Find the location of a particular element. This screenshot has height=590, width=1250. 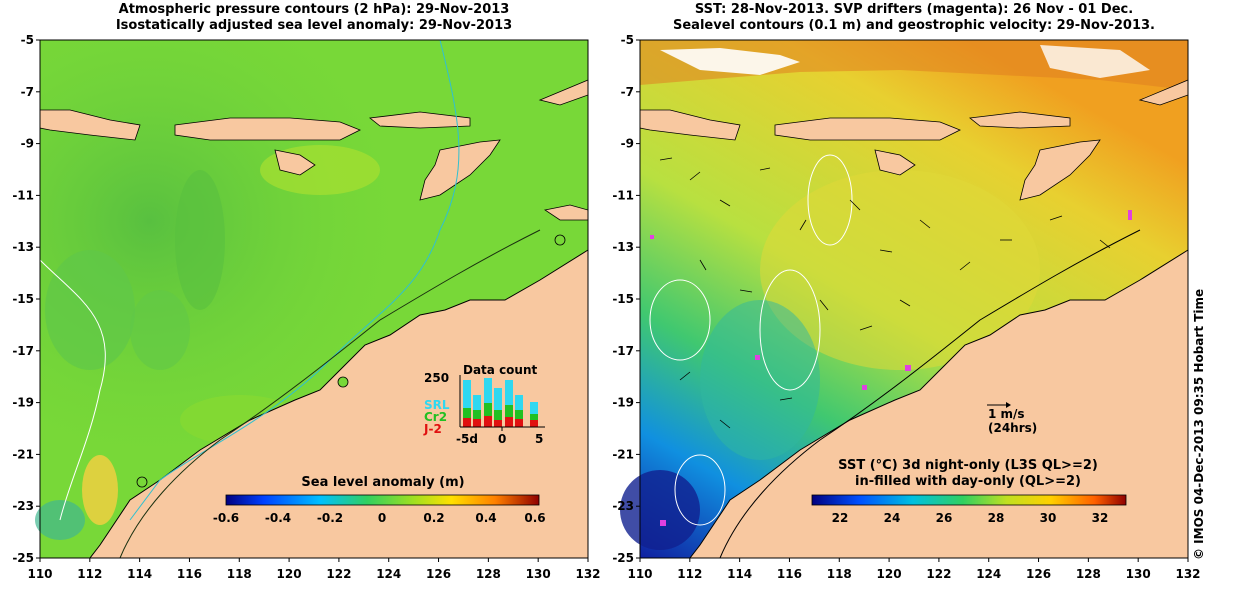

left-y-tick-label: -9 is located at coordinates (27, 144).